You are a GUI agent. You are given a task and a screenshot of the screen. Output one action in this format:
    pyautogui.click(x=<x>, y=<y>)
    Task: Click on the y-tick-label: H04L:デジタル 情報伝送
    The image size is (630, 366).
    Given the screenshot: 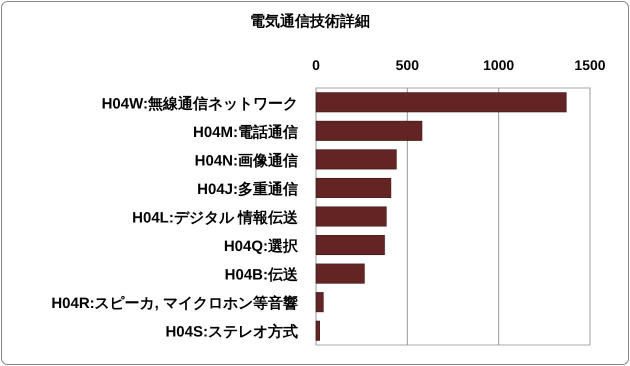 What is the action you would take?
    pyautogui.click(x=215, y=218)
    